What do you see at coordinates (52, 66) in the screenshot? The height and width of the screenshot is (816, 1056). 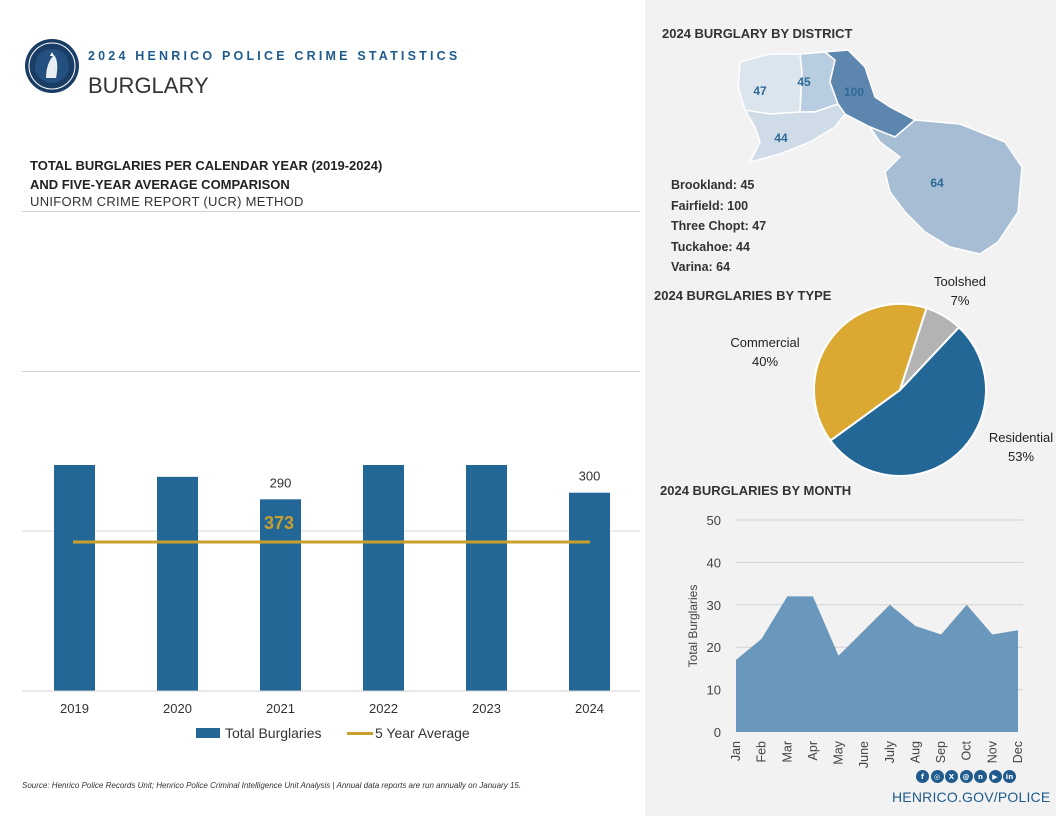 I see `henrico-police-seal-logo` at bounding box center [52, 66].